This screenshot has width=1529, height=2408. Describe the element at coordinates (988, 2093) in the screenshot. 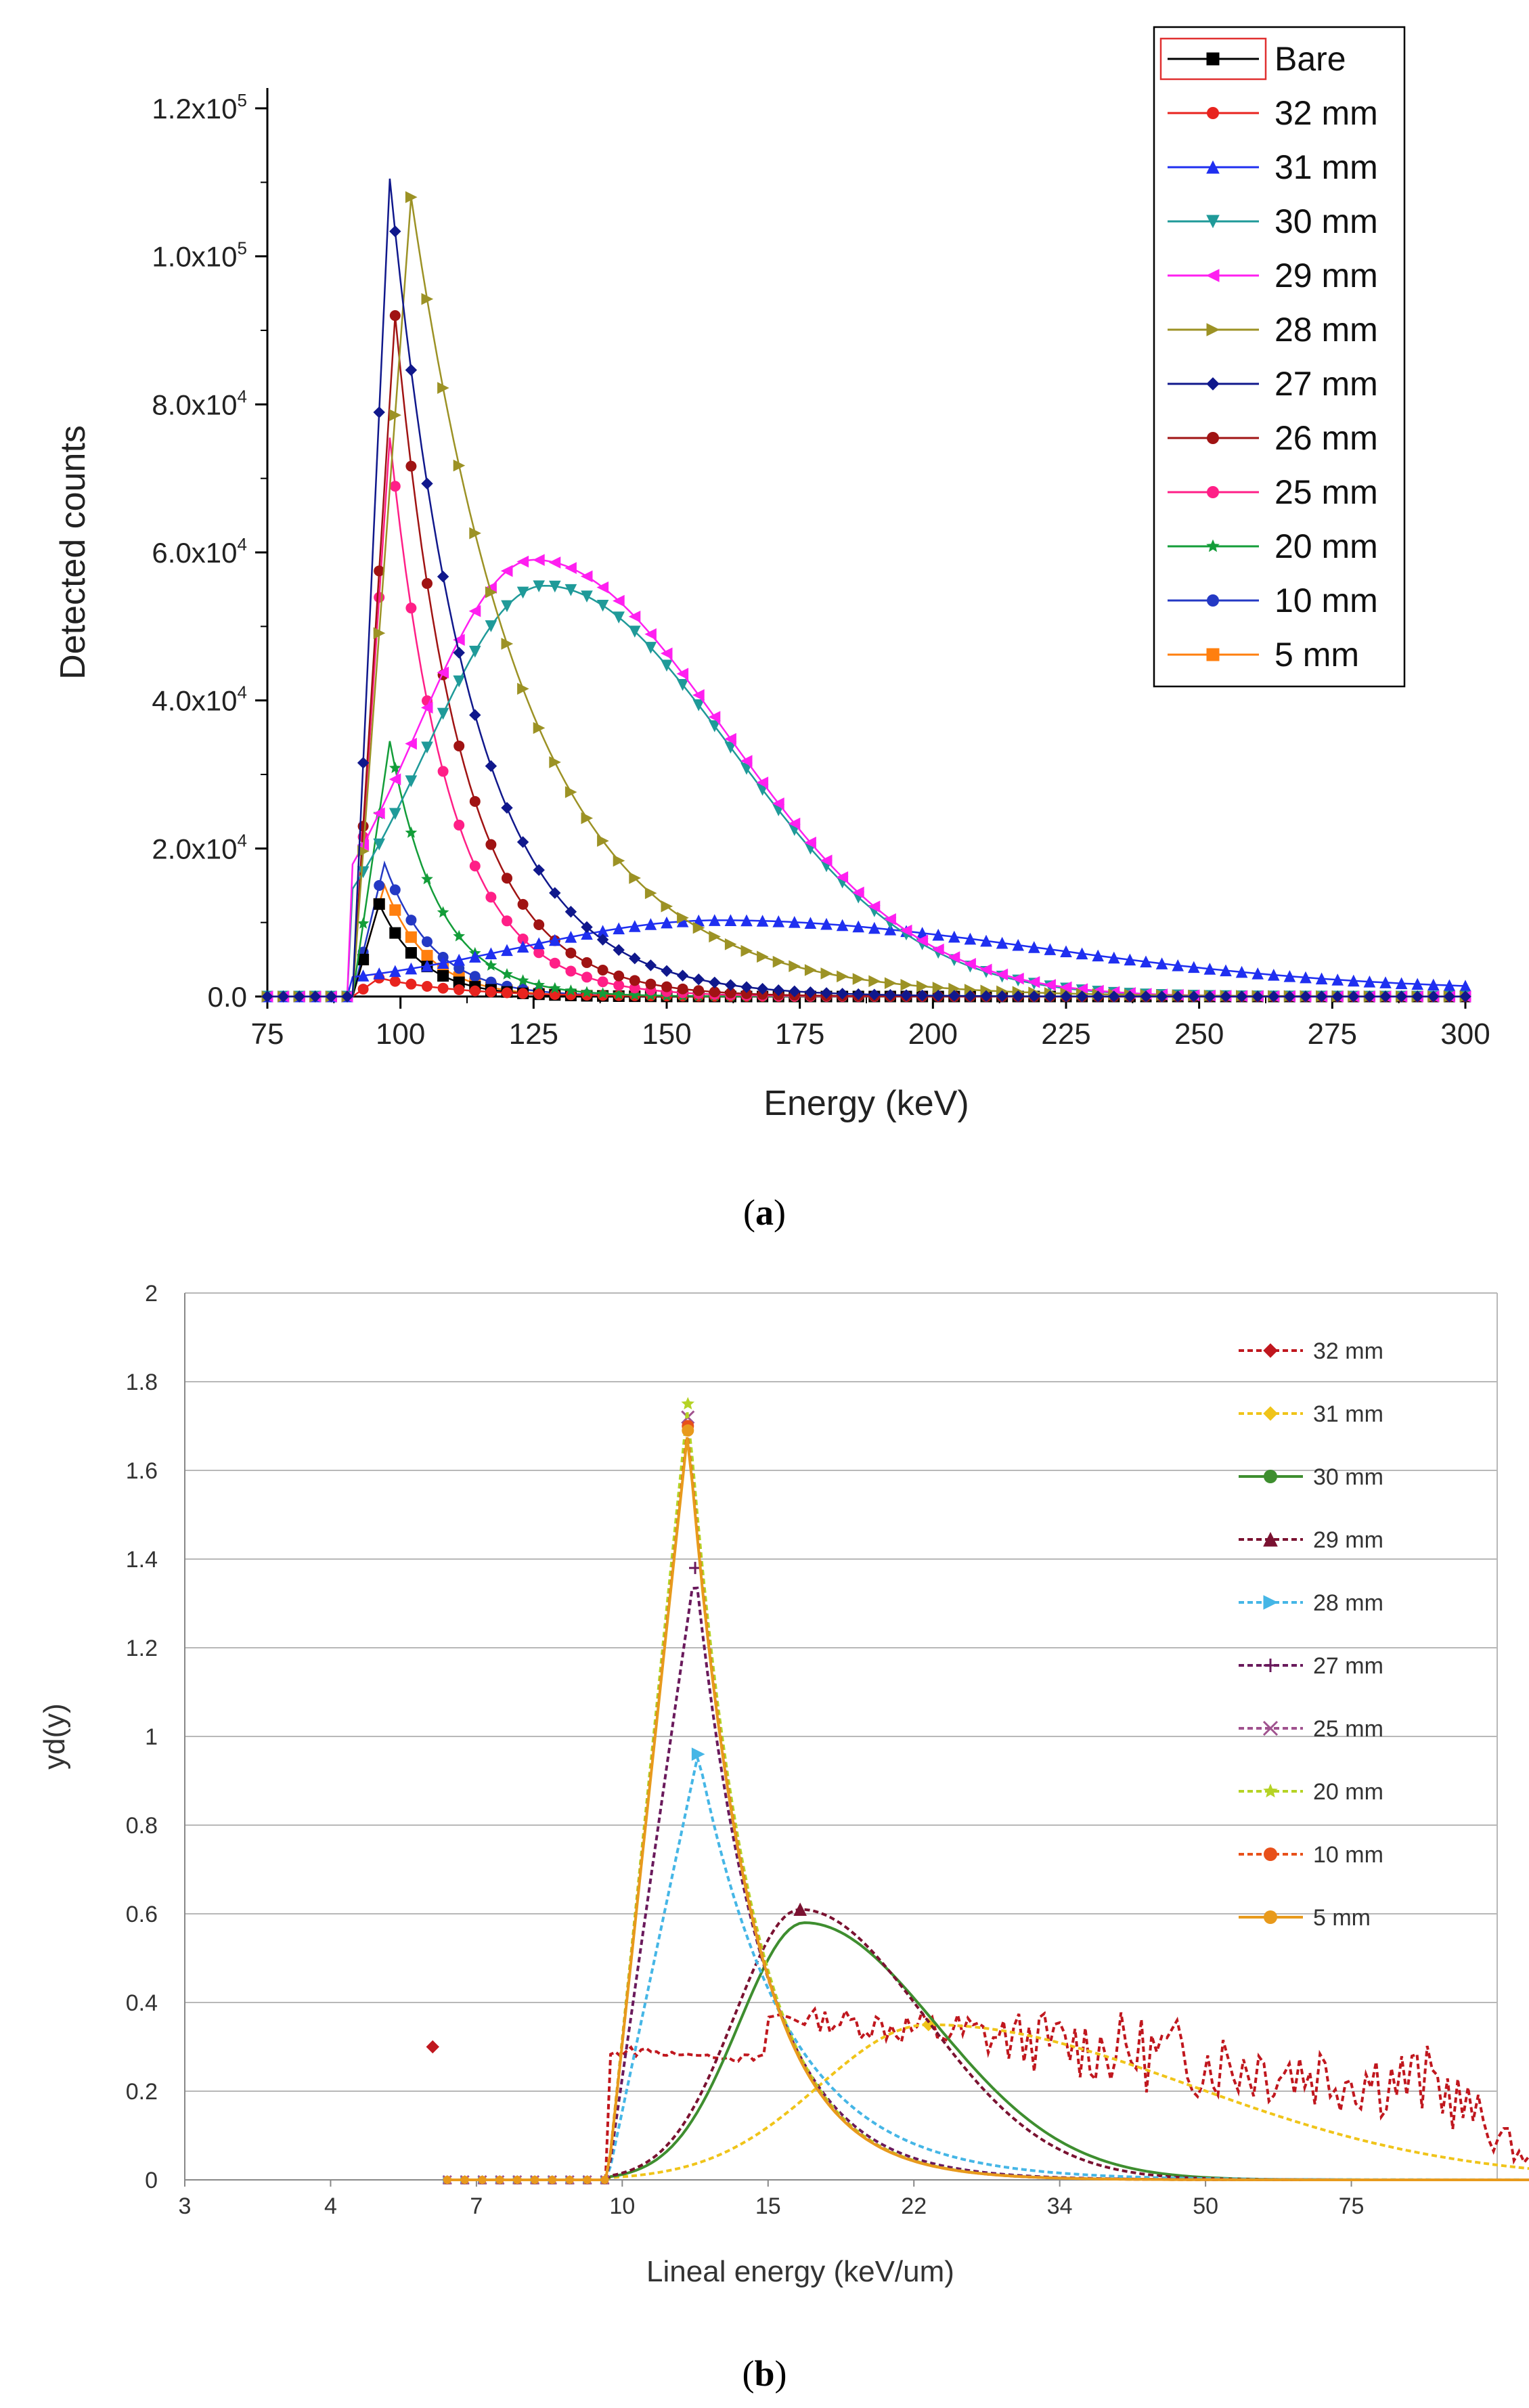

I see `series-line` at that location.